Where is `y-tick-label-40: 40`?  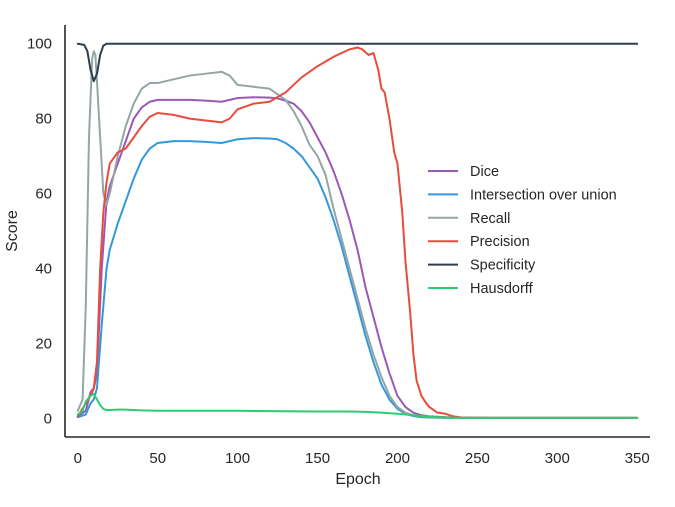 y-tick-label-40: 40 is located at coordinates (43, 268).